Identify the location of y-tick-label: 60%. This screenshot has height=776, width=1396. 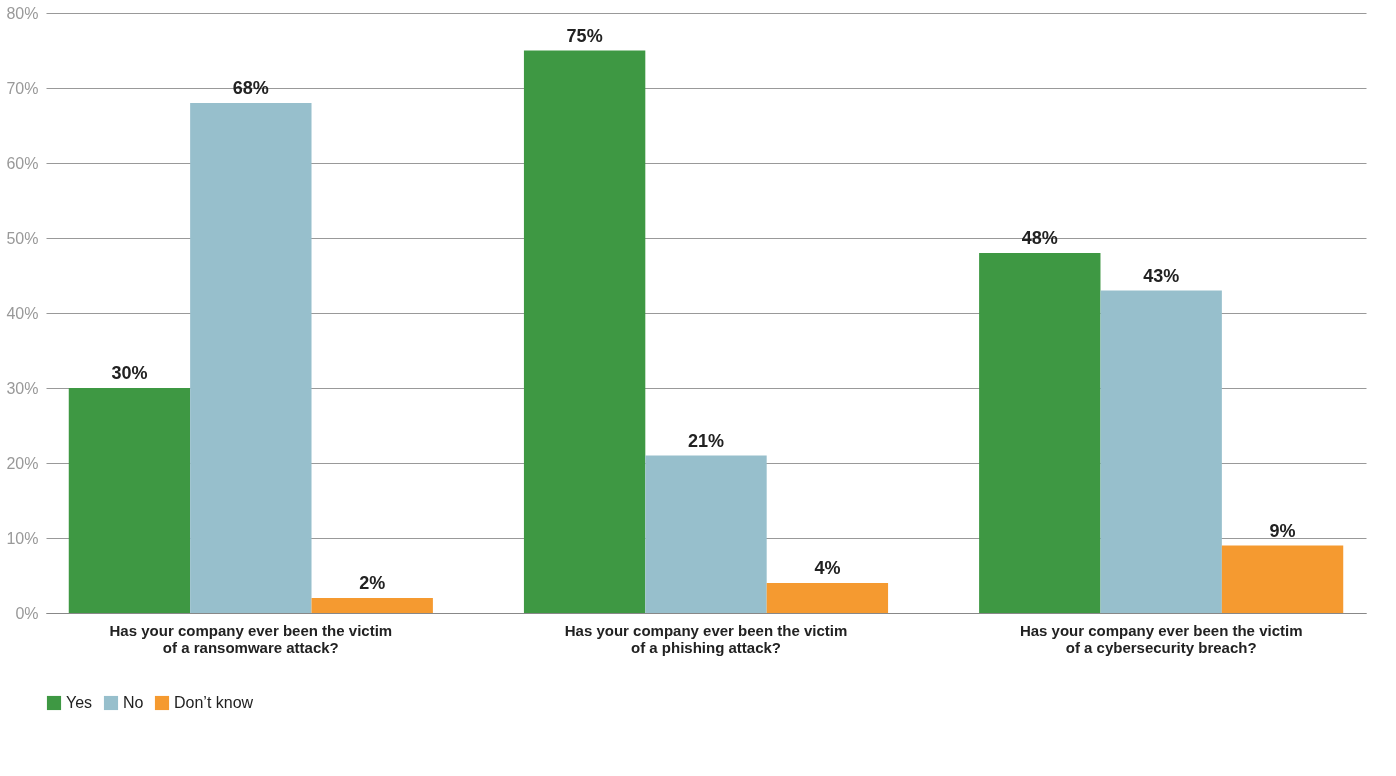
(22, 163).